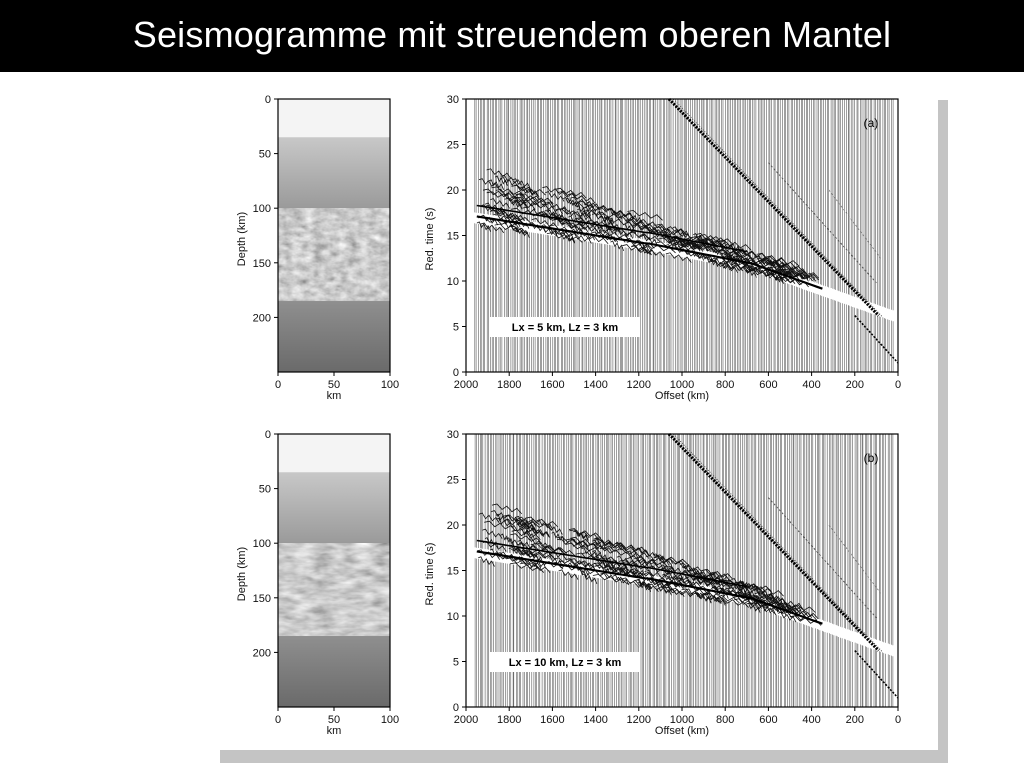 Image resolution: width=1024 pixels, height=768 pixels. I want to click on annotation-box: Lx = 10 km, Lz = 3 km, so click(565, 662).